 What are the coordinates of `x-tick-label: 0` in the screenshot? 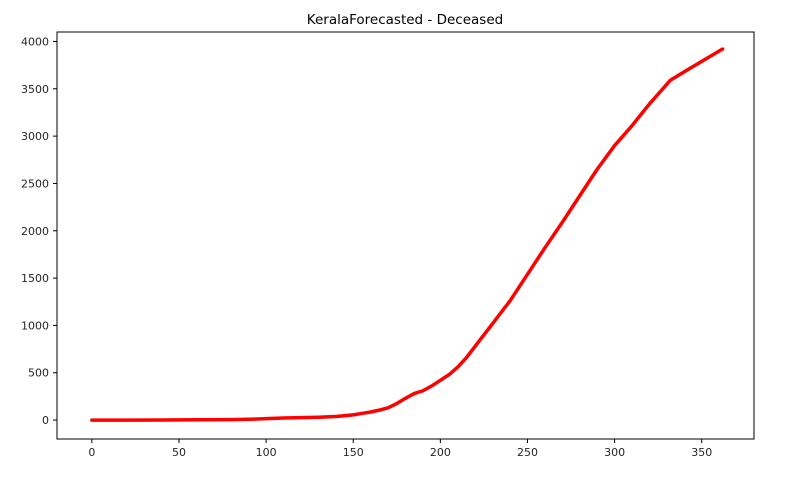 It's located at (91, 452).